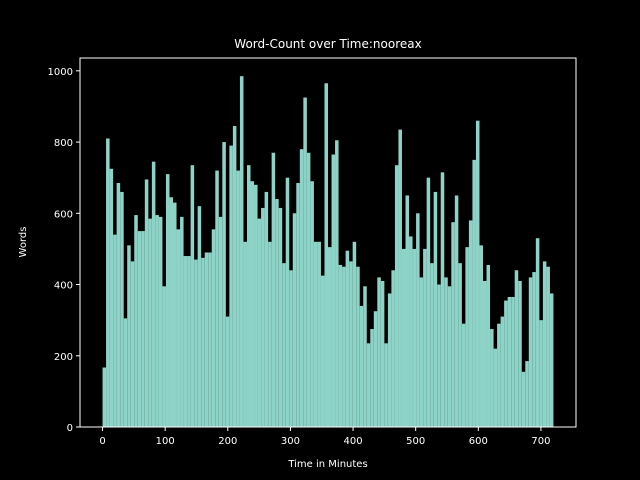 Image resolution: width=640 pixels, height=480 pixels. Describe the element at coordinates (353, 441) in the screenshot. I see `x-tick-label: 400` at that location.